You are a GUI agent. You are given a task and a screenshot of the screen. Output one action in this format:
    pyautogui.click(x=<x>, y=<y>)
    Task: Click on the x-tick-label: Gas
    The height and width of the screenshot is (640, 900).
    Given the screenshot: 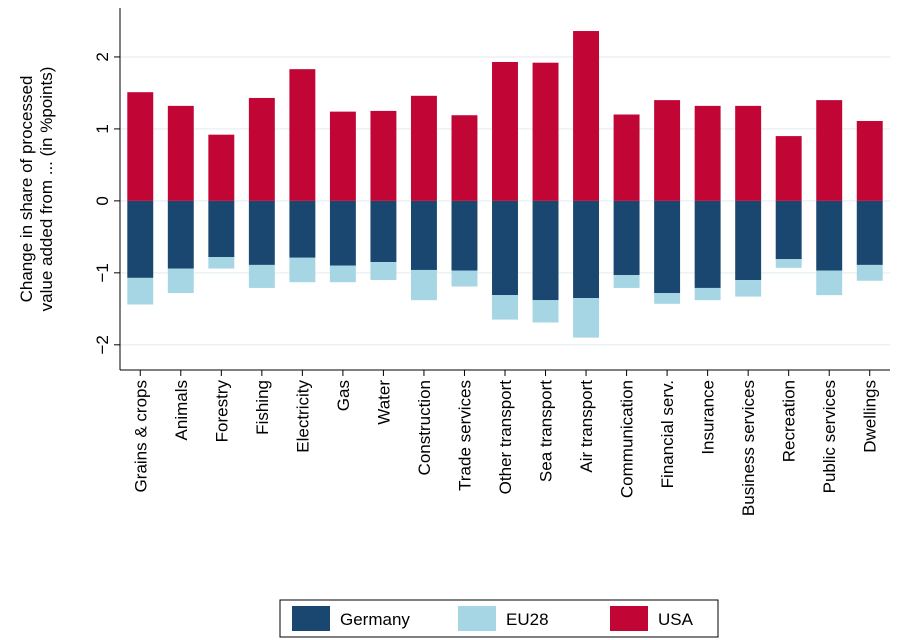 What is the action you would take?
    pyautogui.click(x=343, y=395)
    